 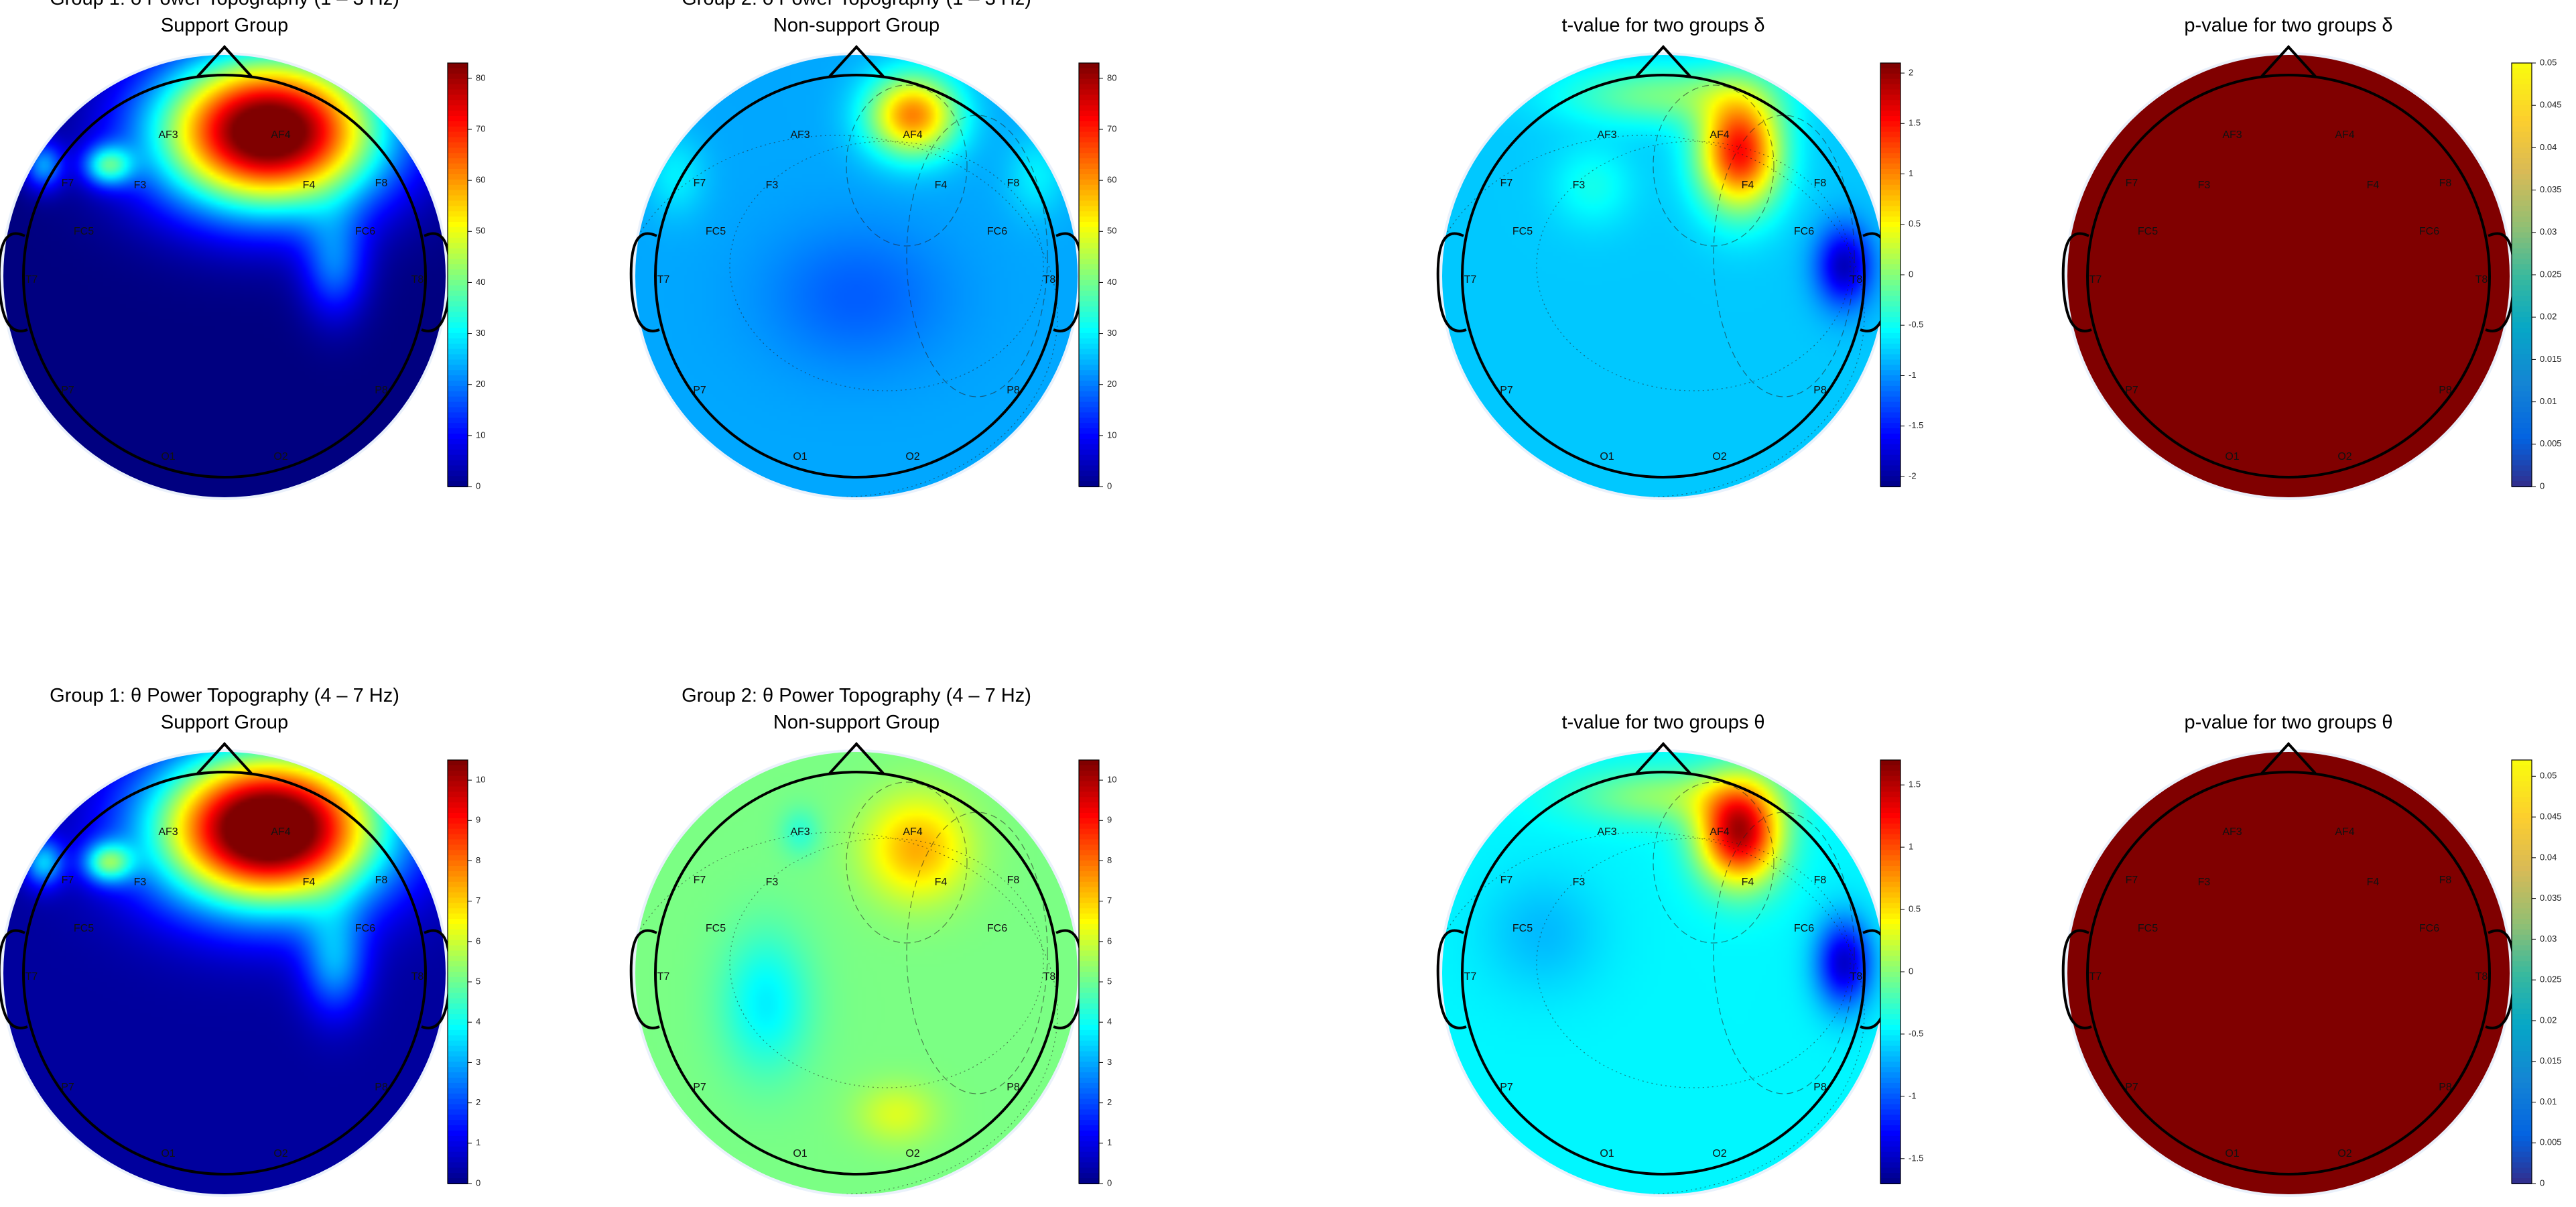 I want to click on electrode-label-t8: T8, so click(x=1856, y=976).